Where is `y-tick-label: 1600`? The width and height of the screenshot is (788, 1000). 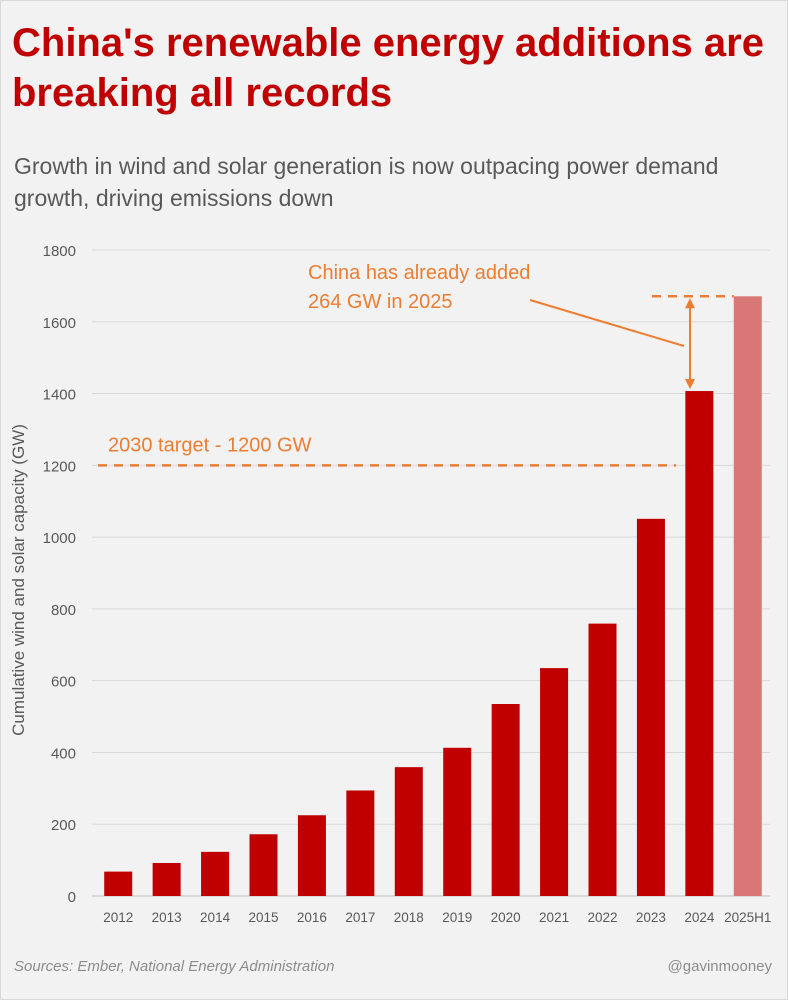
y-tick-label: 1600 is located at coordinates (59, 323).